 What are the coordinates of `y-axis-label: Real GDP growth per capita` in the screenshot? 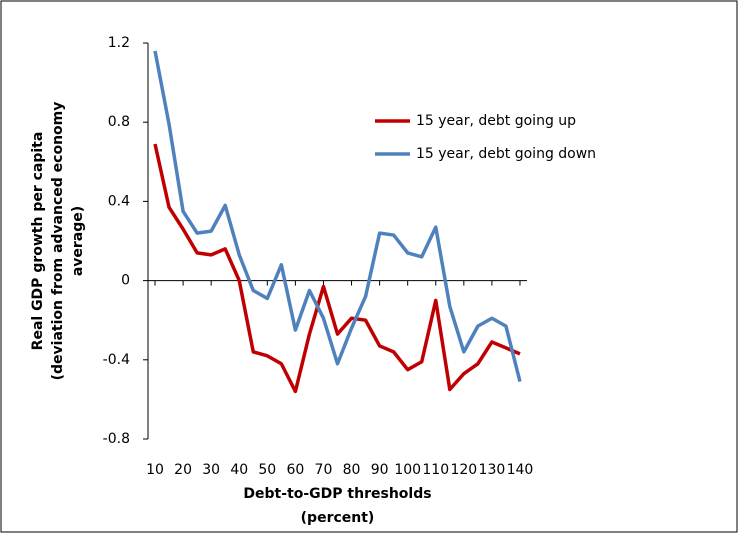 It's located at (38, 241).